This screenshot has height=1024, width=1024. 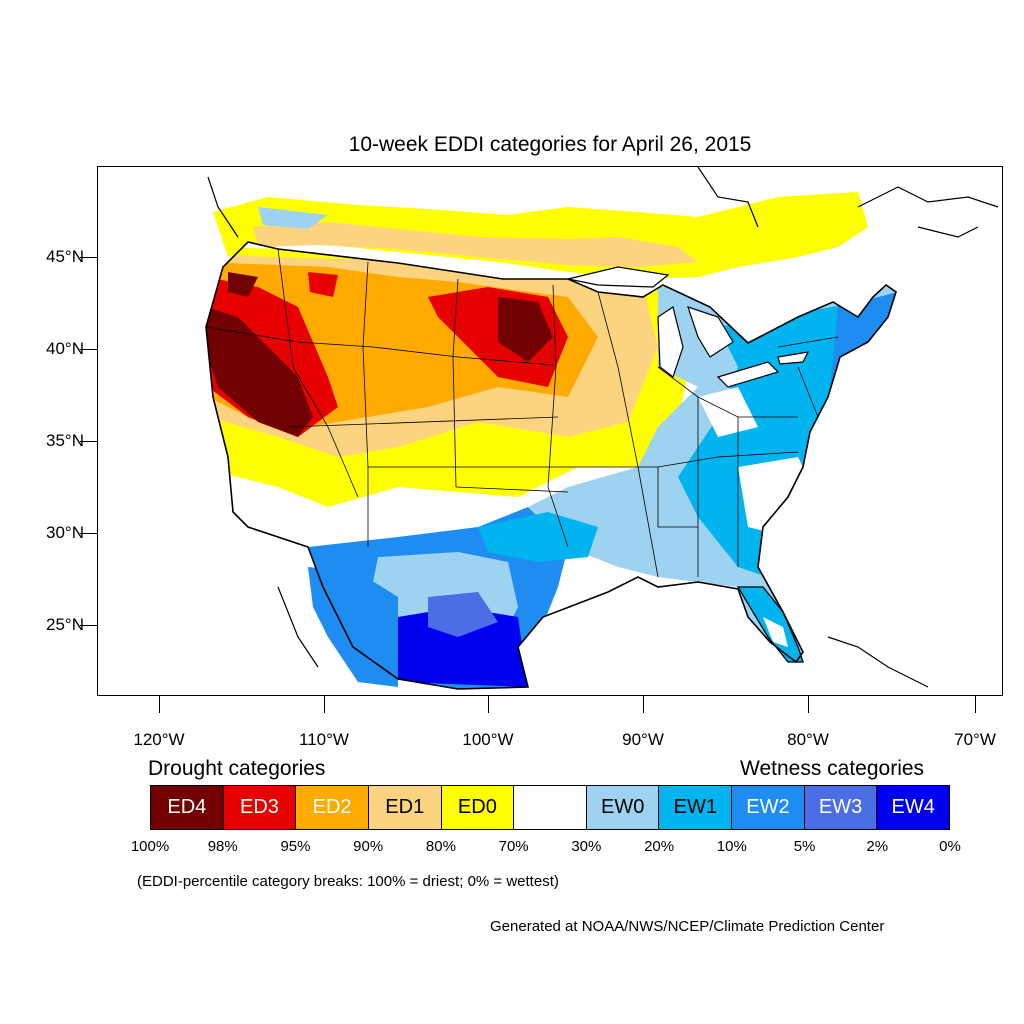 What do you see at coordinates (804, 846) in the screenshot?
I see `percentile-break-label: 5%` at bounding box center [804, 846].